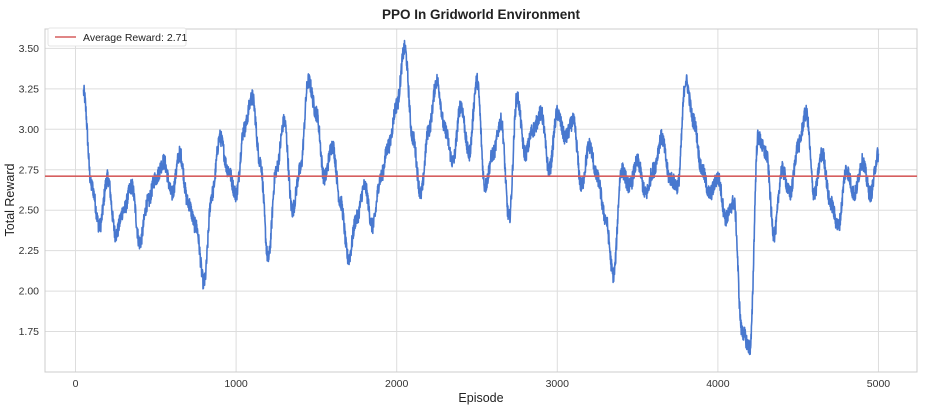 The width and height of the screenshot is (939, 406). Describe the element at coordinates (29, 190) in the screenshot. I see `y-tick-labels: 1.75 2.00 2.25 2.50 2.75 3.00 3.25 3.50` at that location.